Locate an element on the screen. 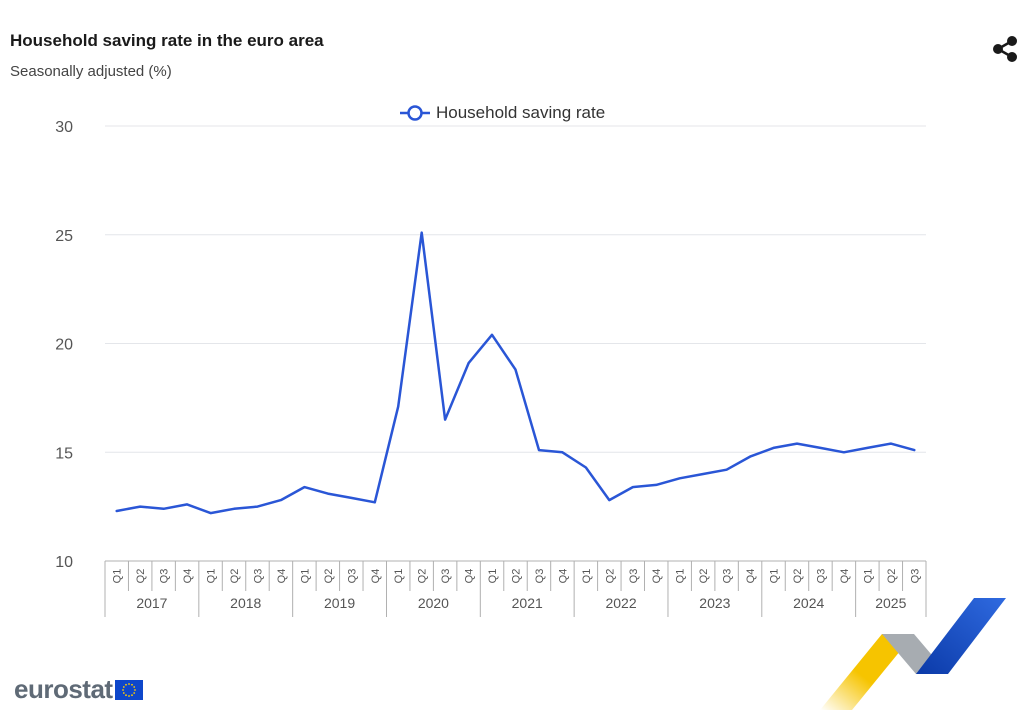 The image size is (1024, 712). y-tick-label: 10 is located at coordinates (64, 562).